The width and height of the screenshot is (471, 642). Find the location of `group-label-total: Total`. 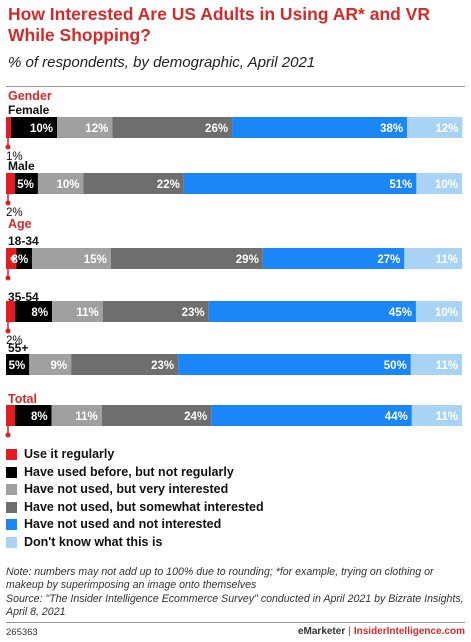

group-label-total: Total is located at coordinates (22, 399).